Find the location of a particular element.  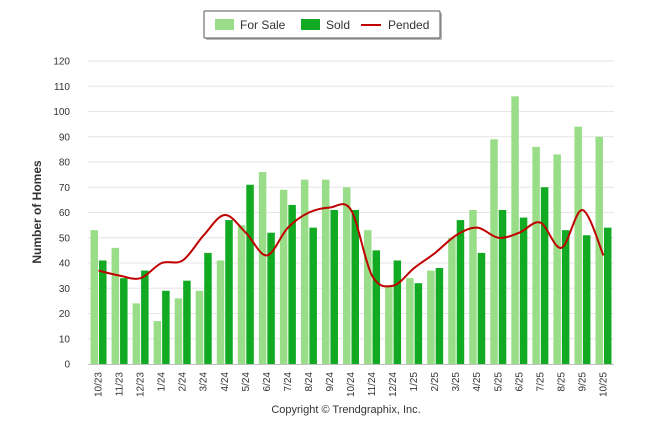

y-tick-label: 120 is located at coordinates (61, 62).